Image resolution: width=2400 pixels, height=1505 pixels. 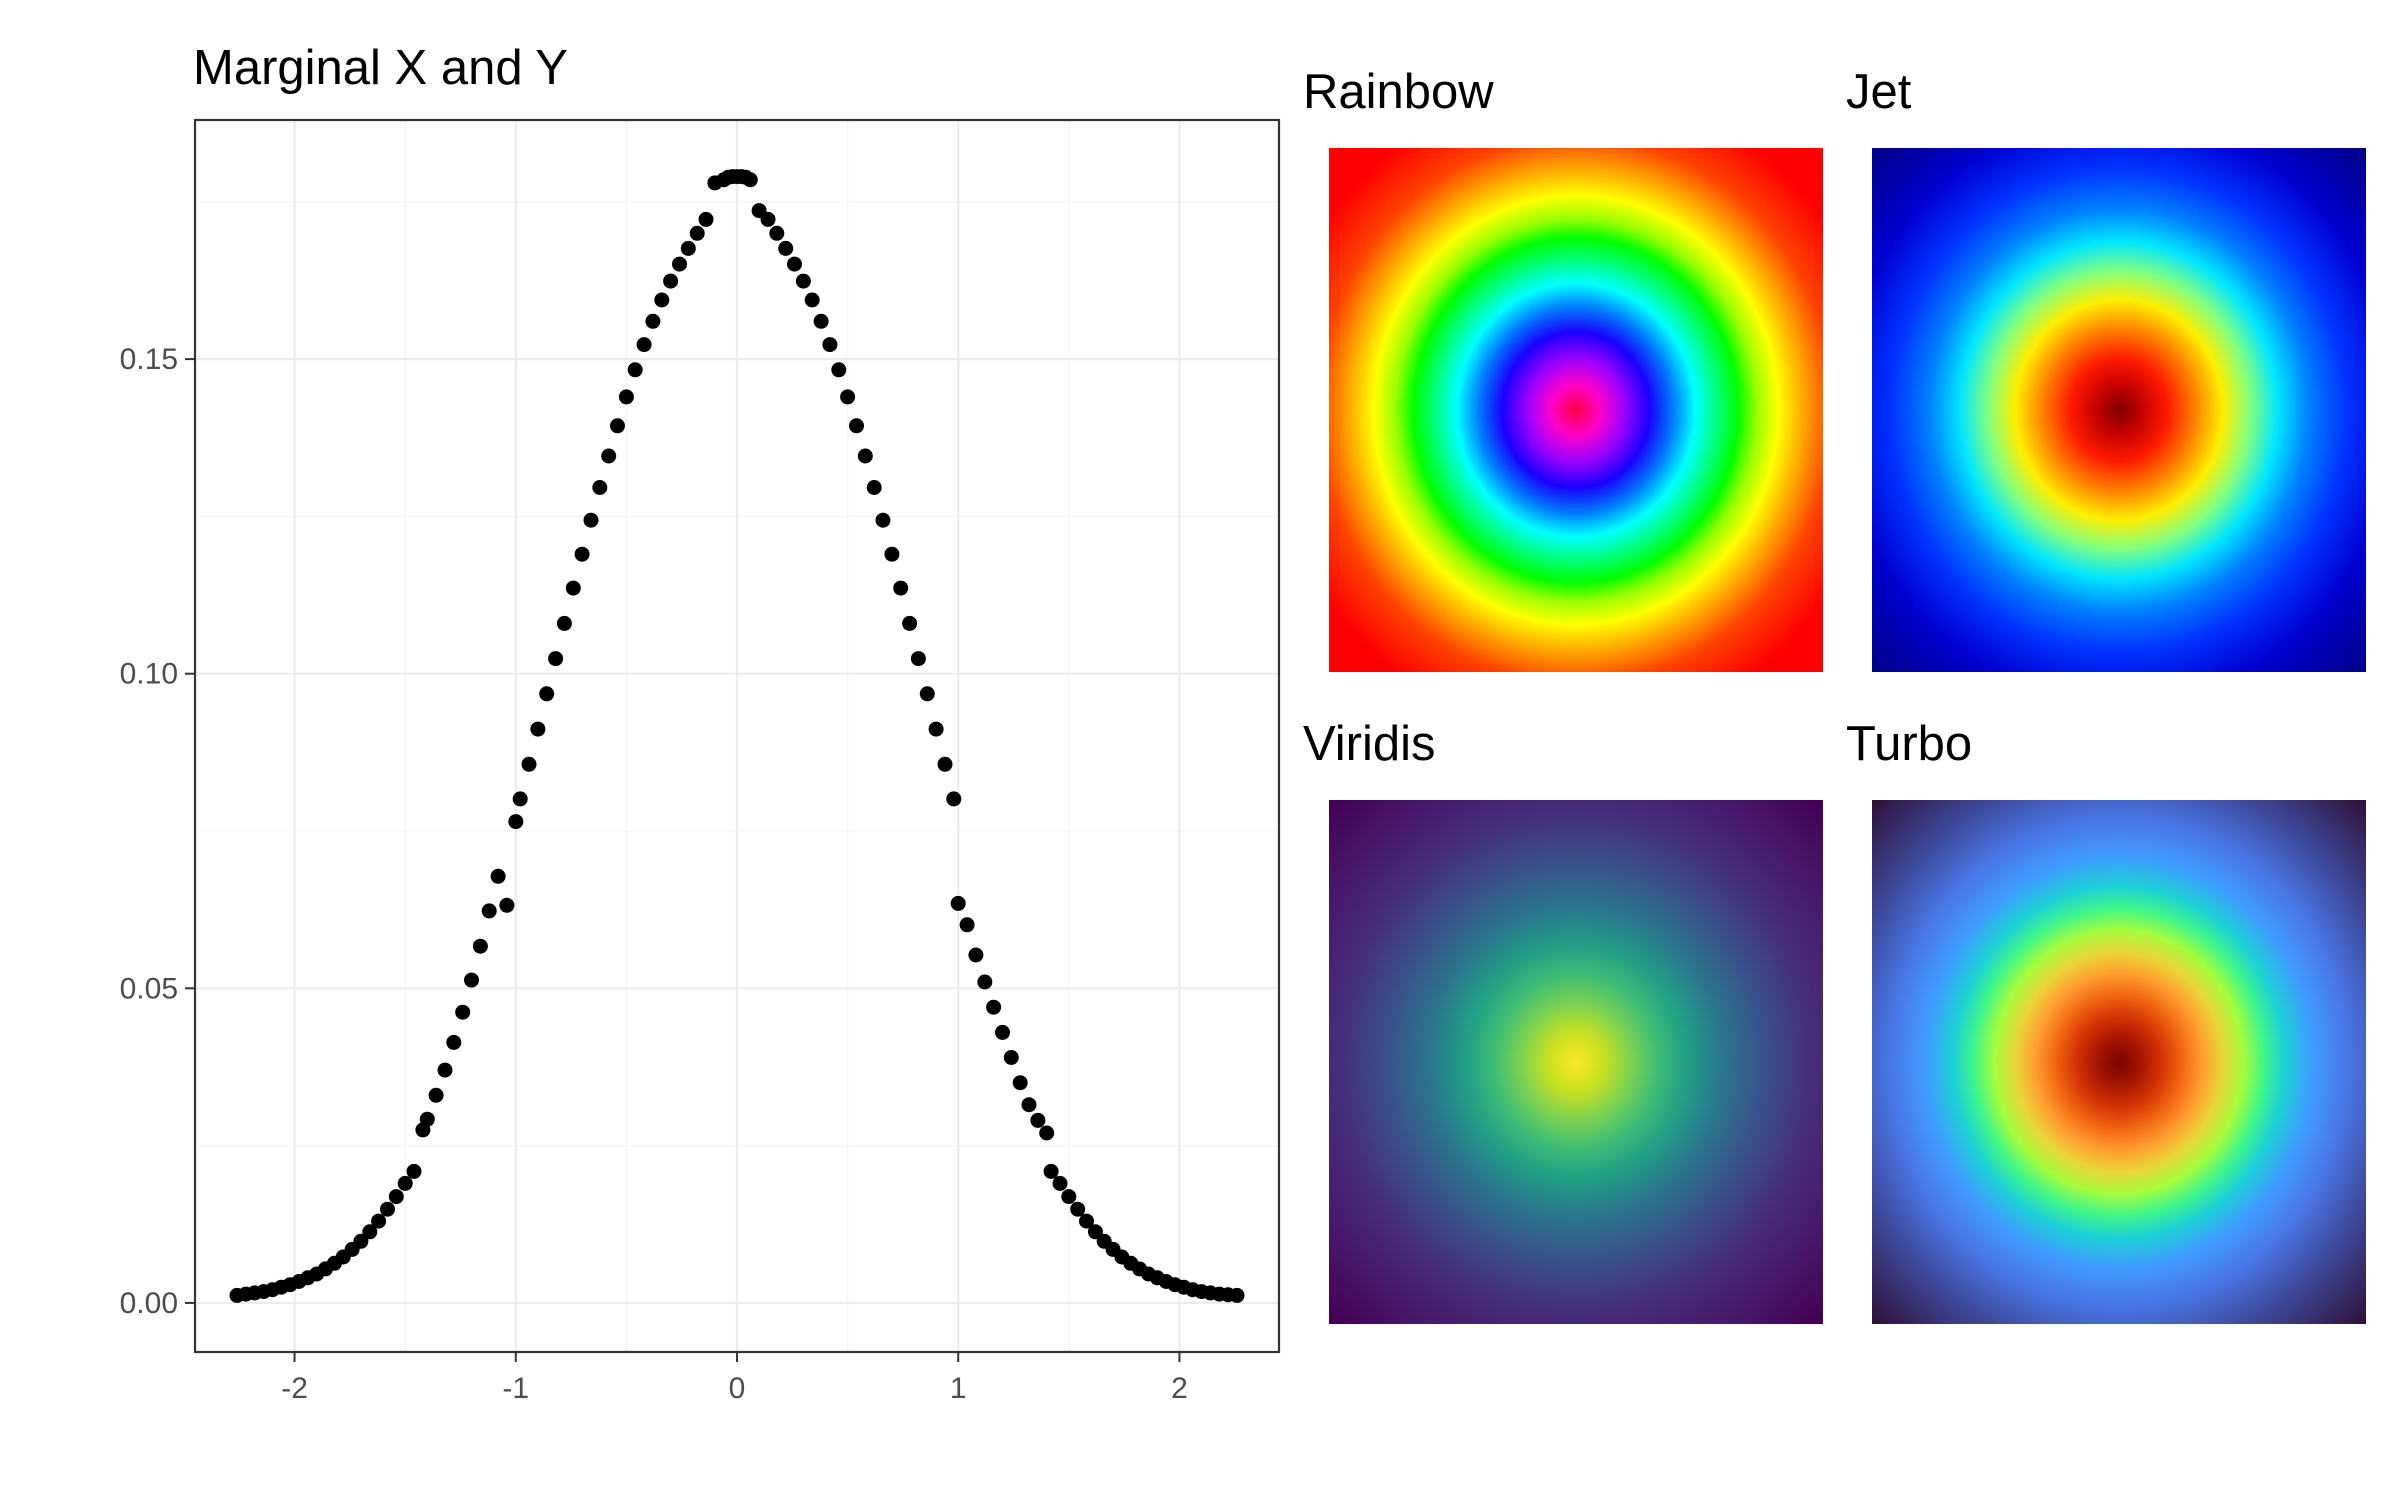 I want to click on y-axis-ticks: 0.00 0.05 0.10 0.15, so click(x=157, y=831).